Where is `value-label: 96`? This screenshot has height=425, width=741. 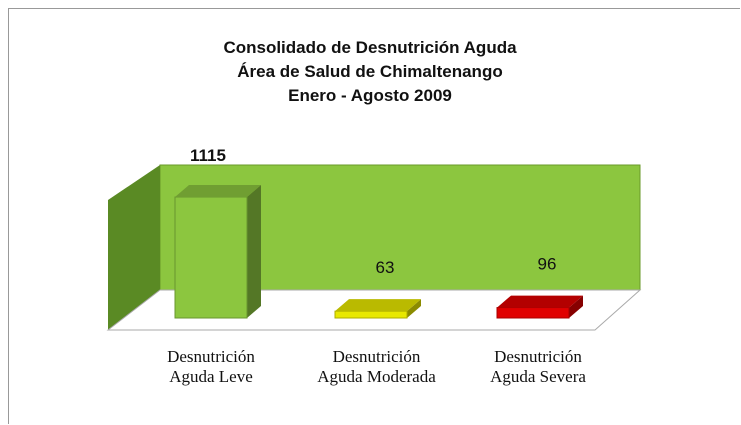 value-label: 96 is located at coordinates (547, 264).